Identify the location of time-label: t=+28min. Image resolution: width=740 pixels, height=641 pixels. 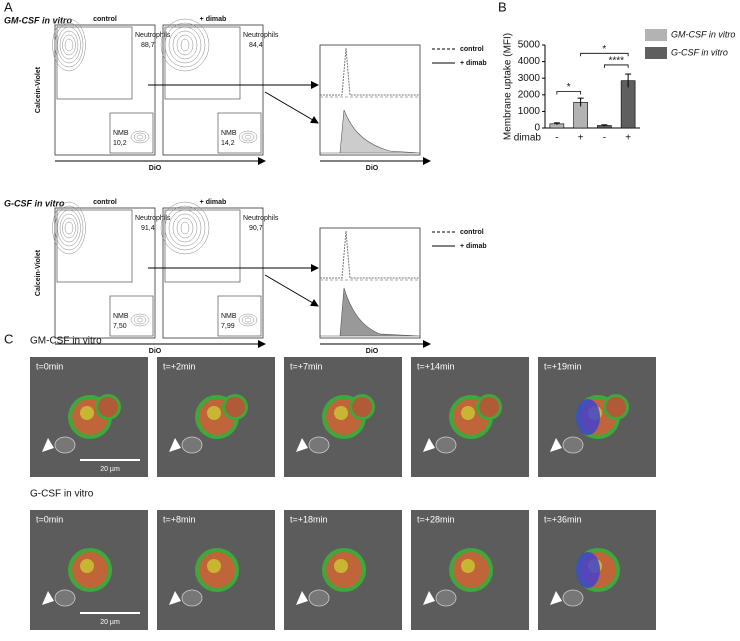
(436, 519).